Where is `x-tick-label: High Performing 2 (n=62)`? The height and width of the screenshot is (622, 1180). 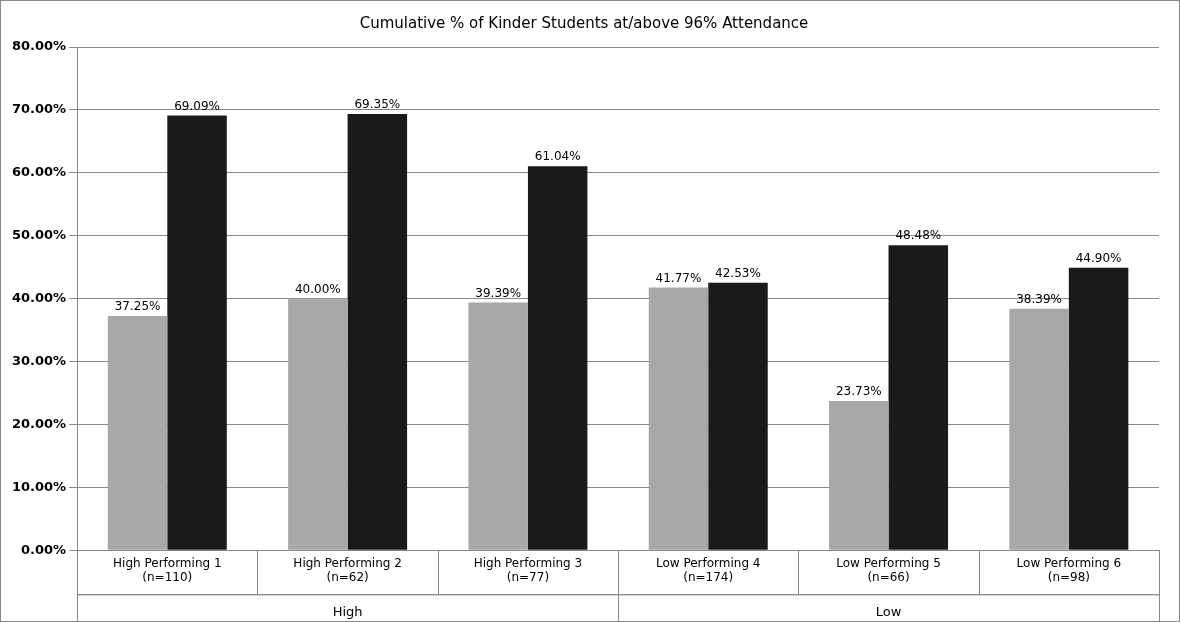 x-tick-label: High Performing 2 (n=62) is located at coordinates (347, 569).